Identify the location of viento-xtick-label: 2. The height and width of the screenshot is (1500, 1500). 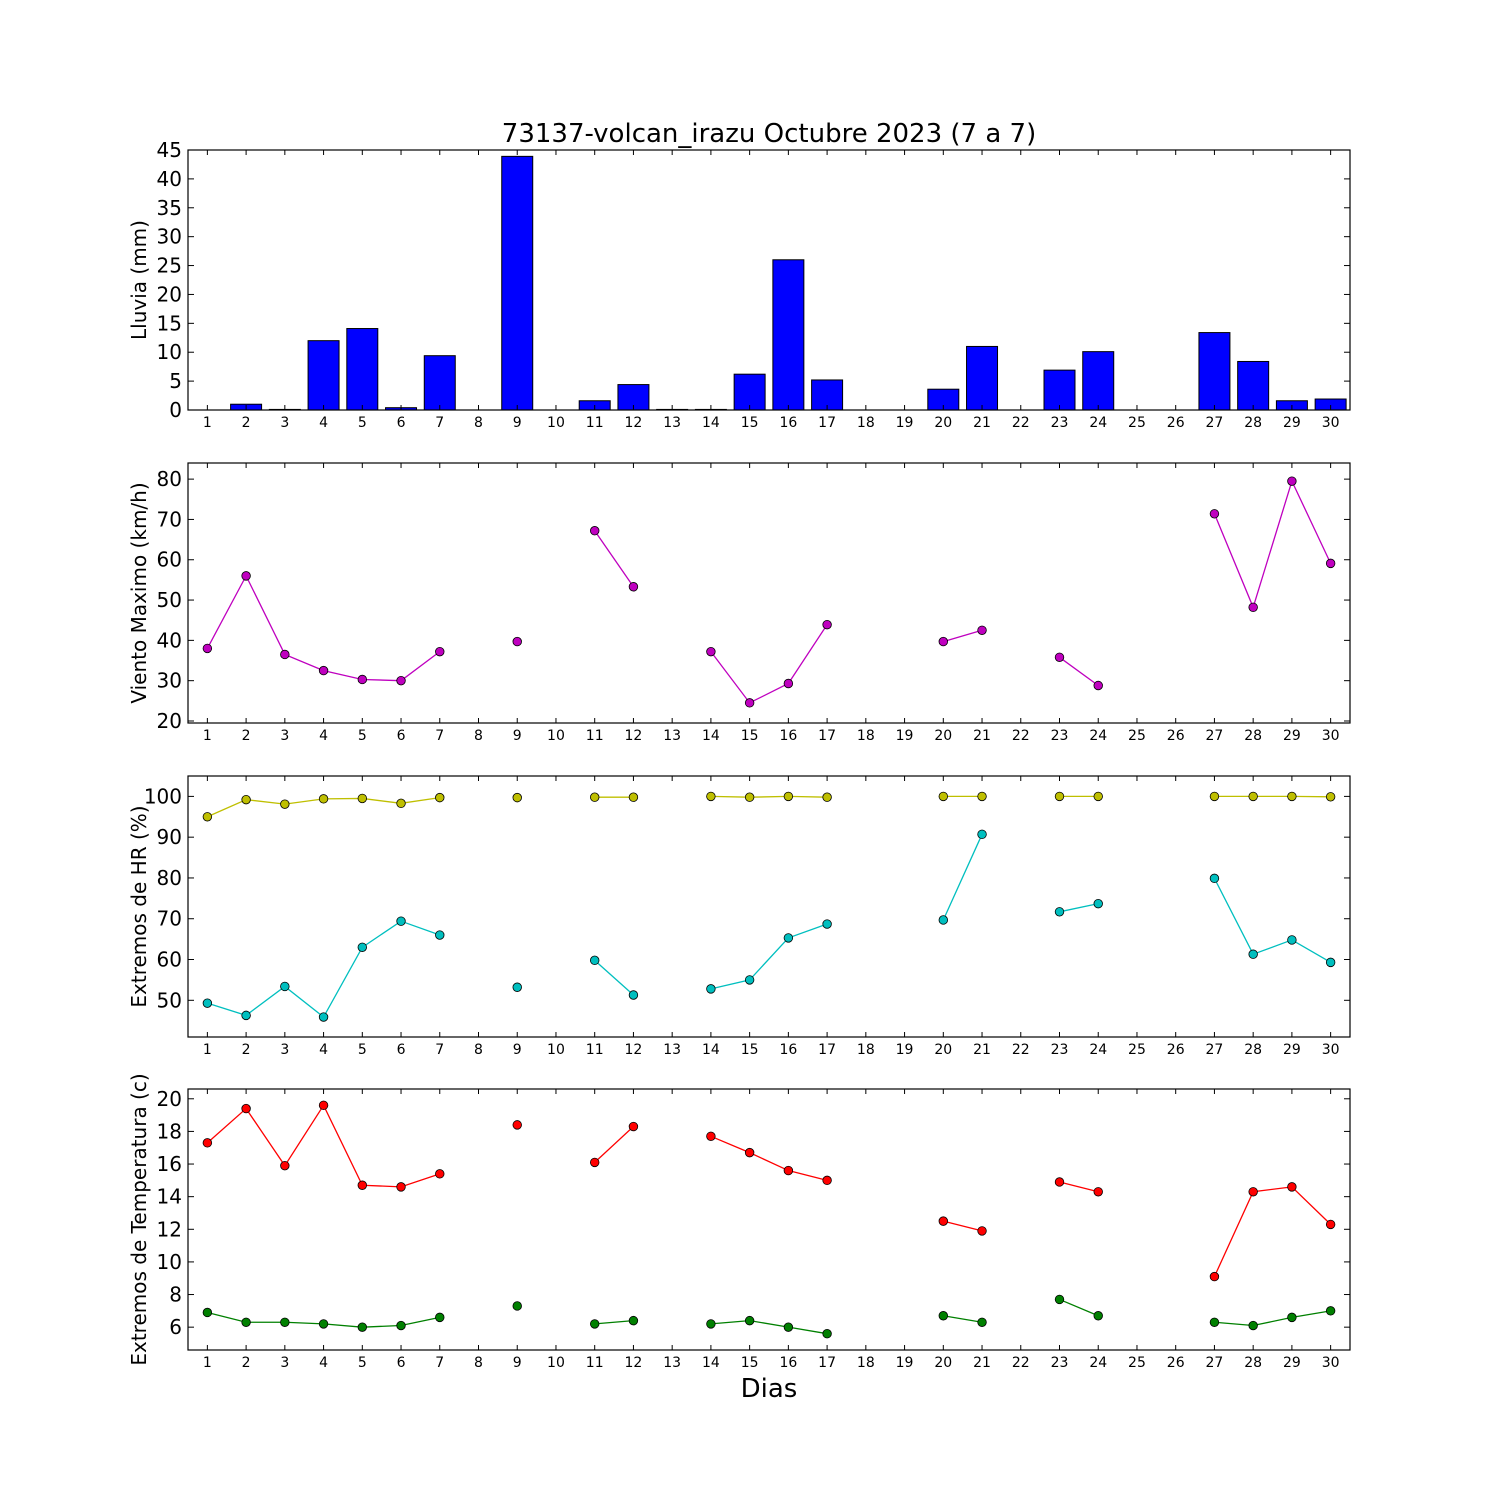
(246, 736).